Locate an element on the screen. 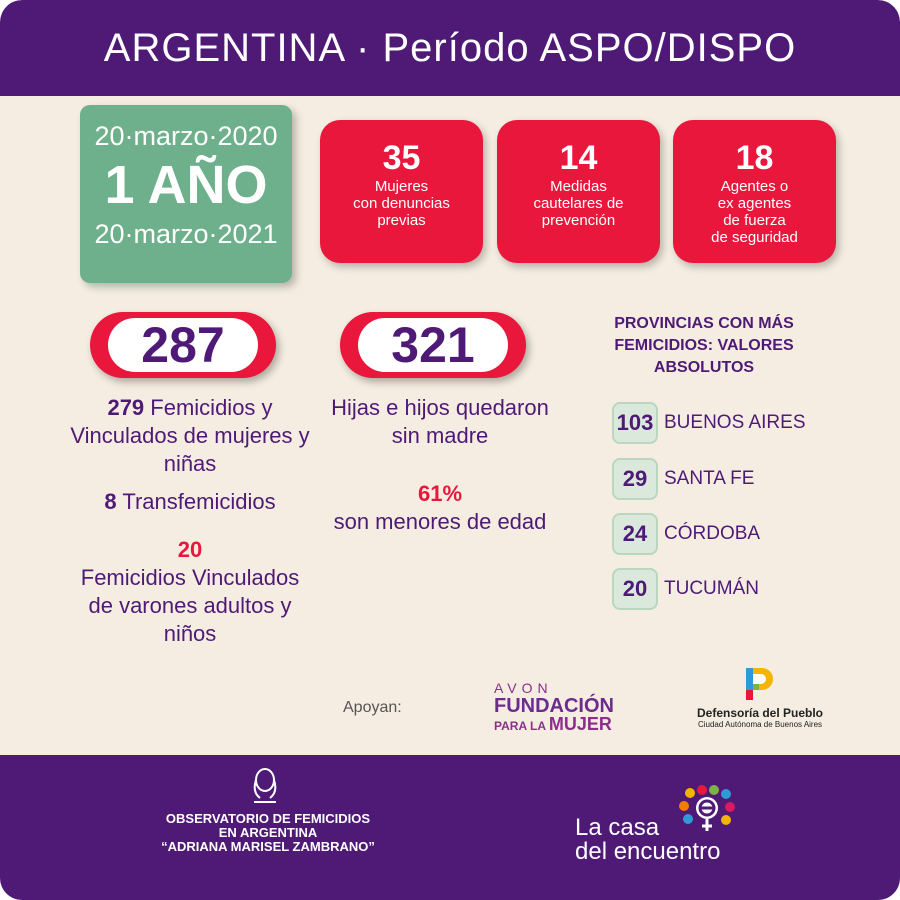 Image resolution: width=900 pixels, height=900 pixels. stat-card-denuncias: 35 Mujeres con denuncias previas is located at coordinates (401, 191).